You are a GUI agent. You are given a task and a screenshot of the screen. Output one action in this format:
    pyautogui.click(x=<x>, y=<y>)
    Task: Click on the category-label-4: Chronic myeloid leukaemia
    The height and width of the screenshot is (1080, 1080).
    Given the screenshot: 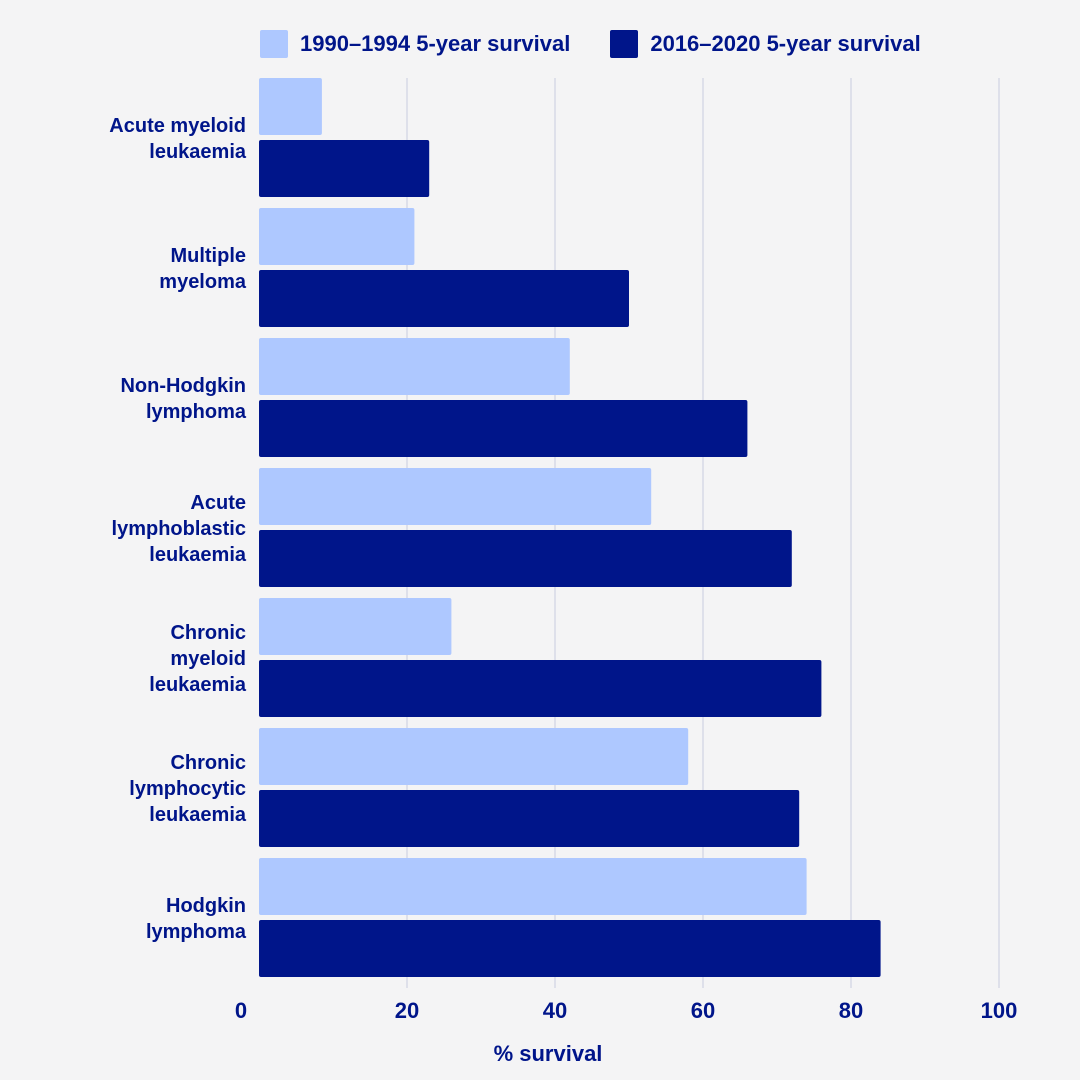 What is the action you would take?
    pyautogui.click(x=198, y=659)
    